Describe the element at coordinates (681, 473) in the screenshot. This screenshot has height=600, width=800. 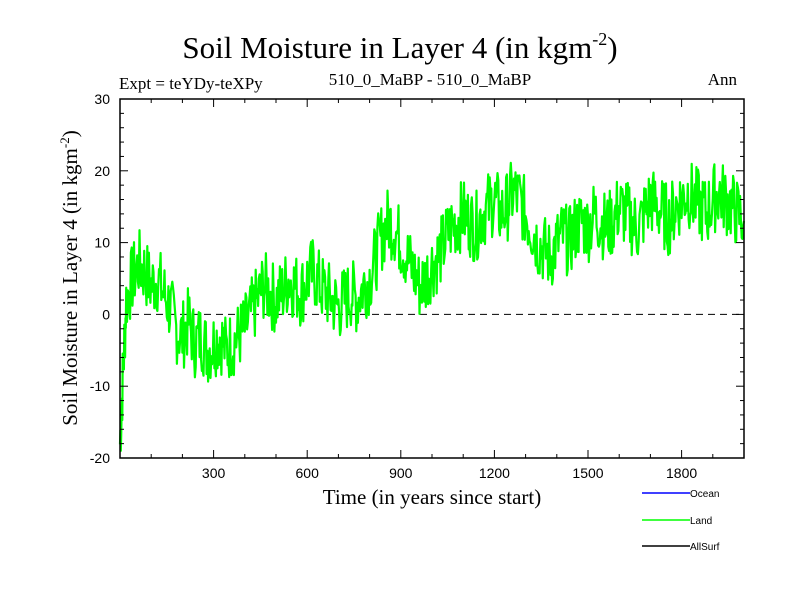
I see `x-tick-label: 1800` at that location.